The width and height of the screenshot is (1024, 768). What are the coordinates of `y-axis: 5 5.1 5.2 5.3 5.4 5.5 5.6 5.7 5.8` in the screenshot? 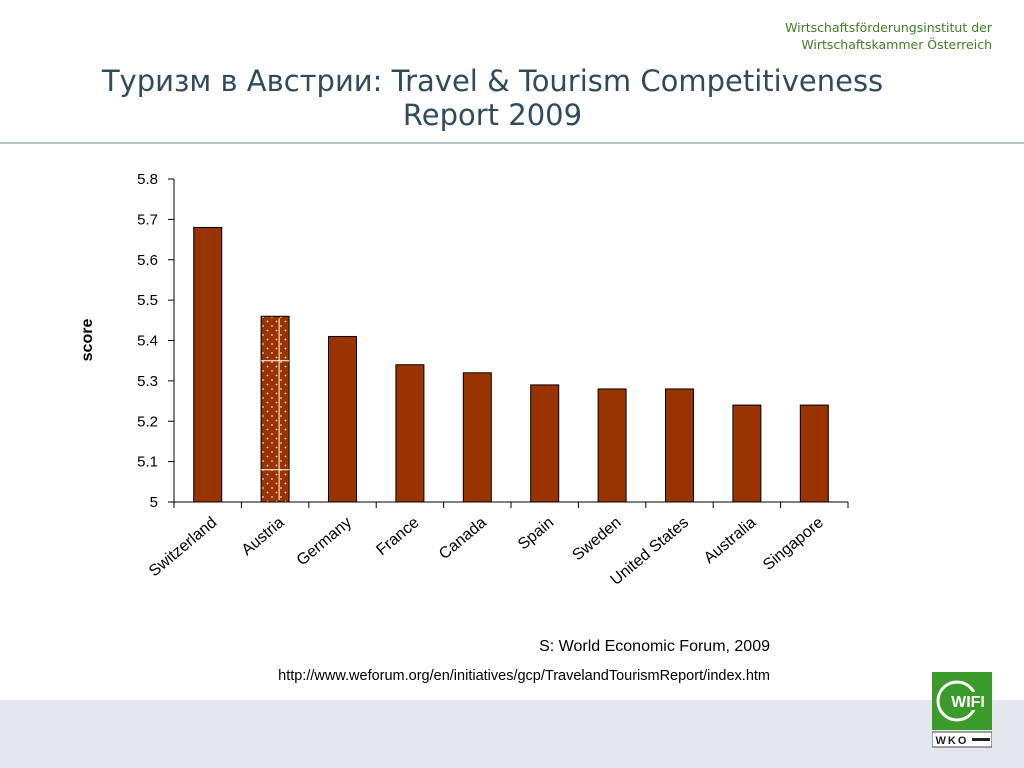 It's located at (156, 341).